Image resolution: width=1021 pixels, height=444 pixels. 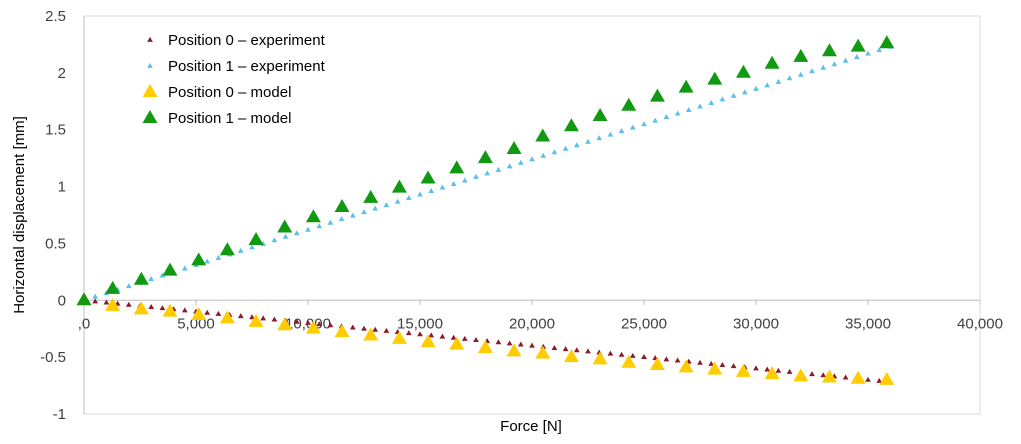 What do you see at coordinates (980, 323) in the screenshot?
I see `x-tick-label: 40,000` at bounding box center [980, 323].